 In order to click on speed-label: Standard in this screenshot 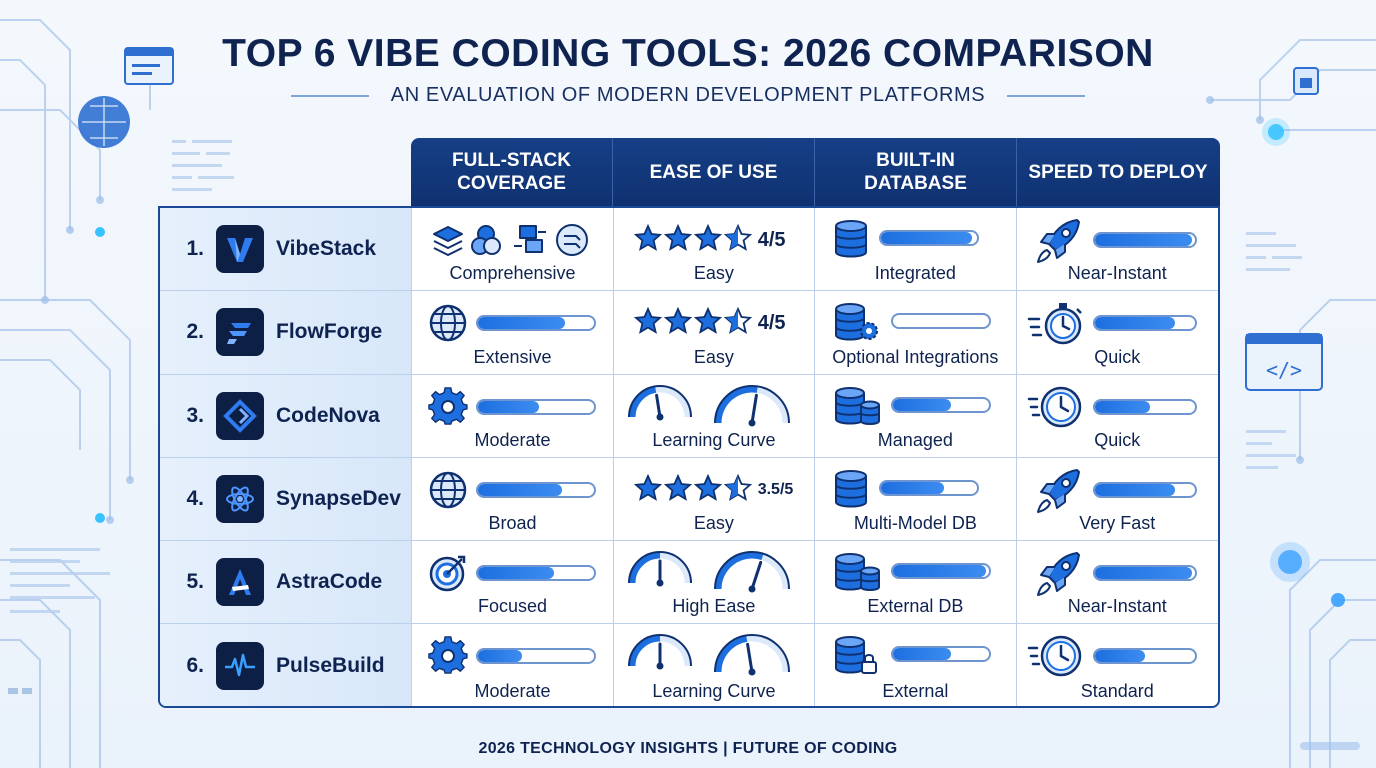, I will do `click(1117, 690)`.